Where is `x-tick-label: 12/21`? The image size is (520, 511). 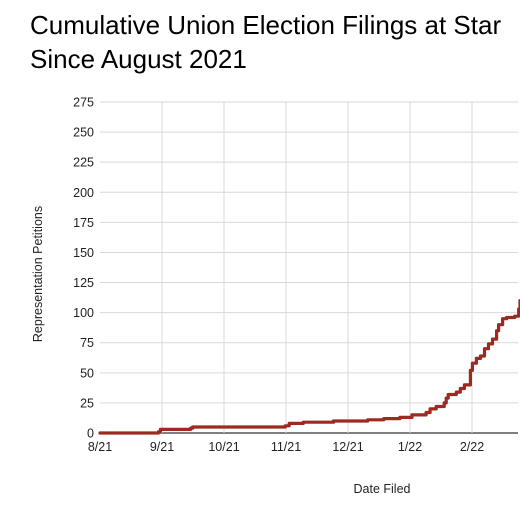 x-tick-label: 12/21 is located at coordinates (347, 447).